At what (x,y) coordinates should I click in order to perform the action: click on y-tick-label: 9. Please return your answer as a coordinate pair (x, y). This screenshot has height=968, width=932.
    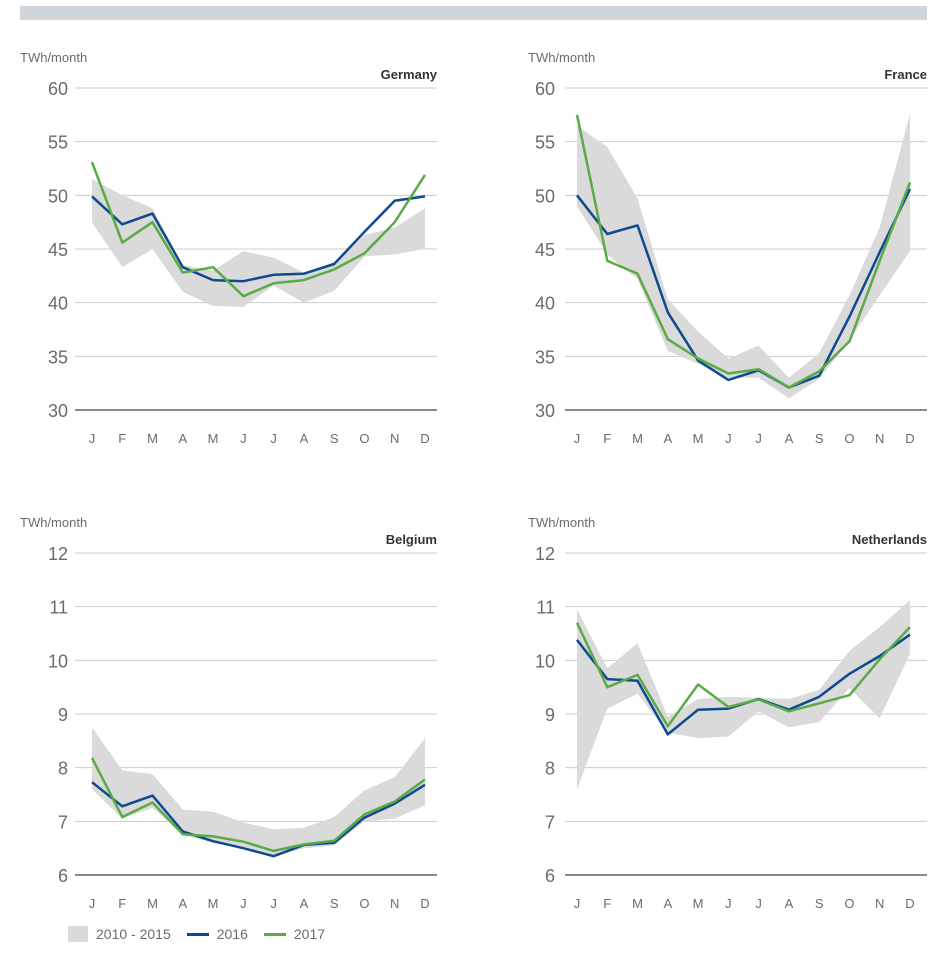
    Looking at the image, I should click on (550, 715).